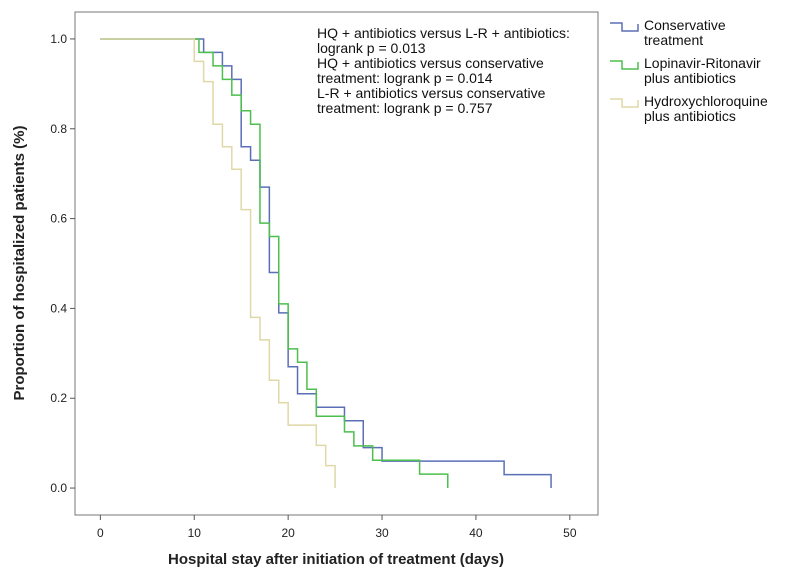  Describe the element at coordinates (706, 108) in the screenshot. I see `legend-label: Hydroxychloroquine plus antibiotics` at that location.